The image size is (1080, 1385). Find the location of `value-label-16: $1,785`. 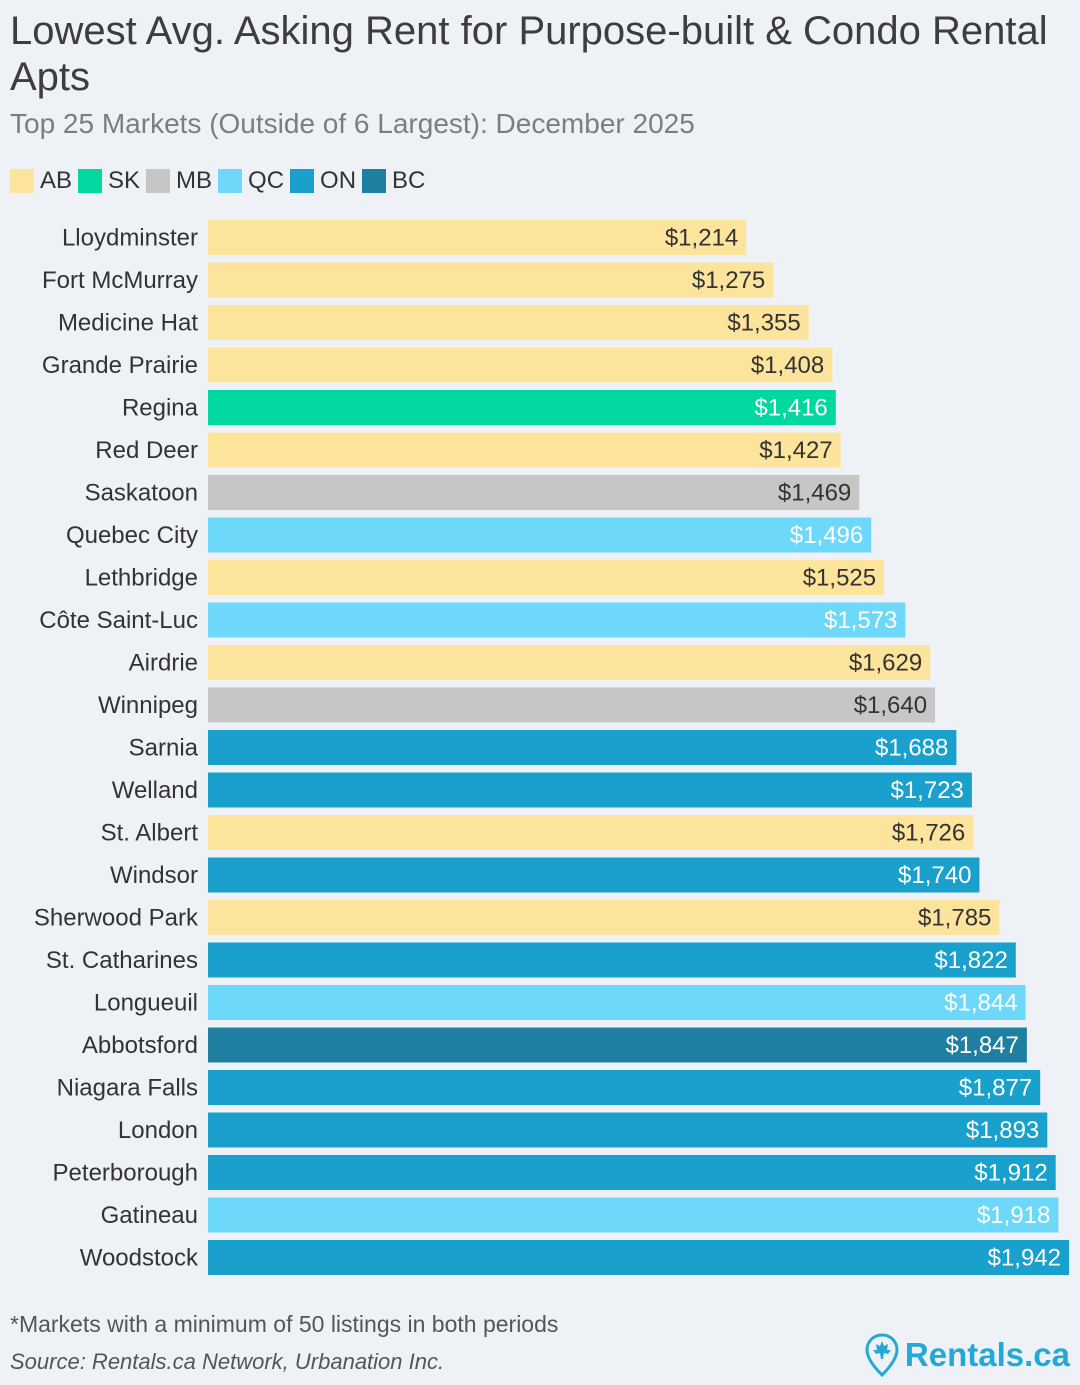

value-label-16: $1,785 is located at coordinates (954, 918).